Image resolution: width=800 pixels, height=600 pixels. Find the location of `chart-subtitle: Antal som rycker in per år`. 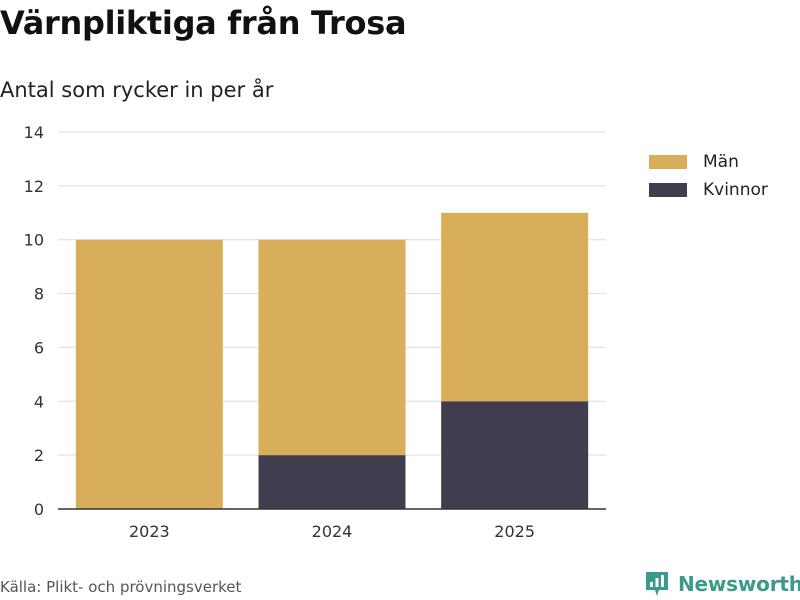

chart-subtitle: Antal som rycker in per år is located at coordinates (137, 90).